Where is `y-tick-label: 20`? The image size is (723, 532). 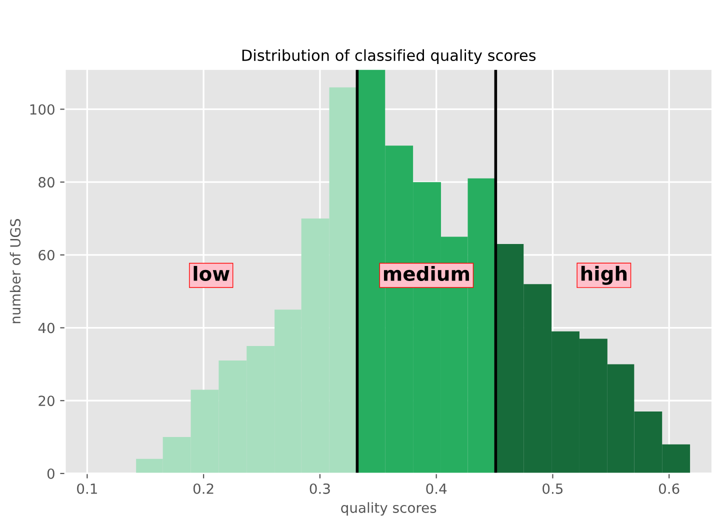
y-tick-label: 20 is located at coordinates (46, 401).